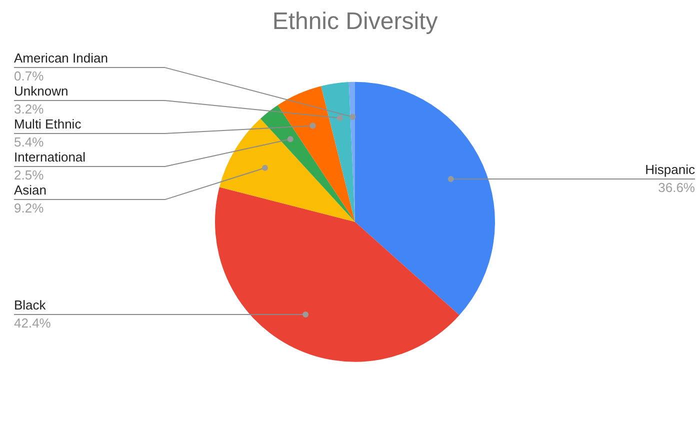  What do you see at coordinates (29, 175) in the screenshot?
I see `data-label: 2.5%` at bounding box center [29, 175].